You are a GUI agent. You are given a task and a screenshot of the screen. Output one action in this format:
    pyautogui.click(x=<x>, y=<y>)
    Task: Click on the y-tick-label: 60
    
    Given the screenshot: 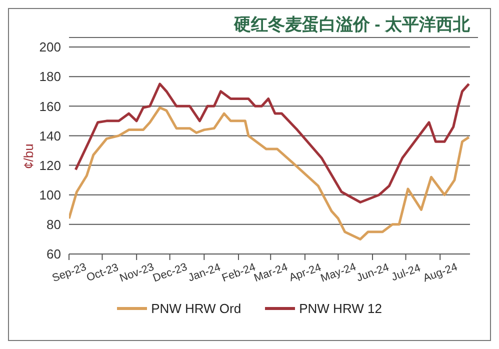 What is the action you would take?
    pyautogui.click(x=53, y=254)
    